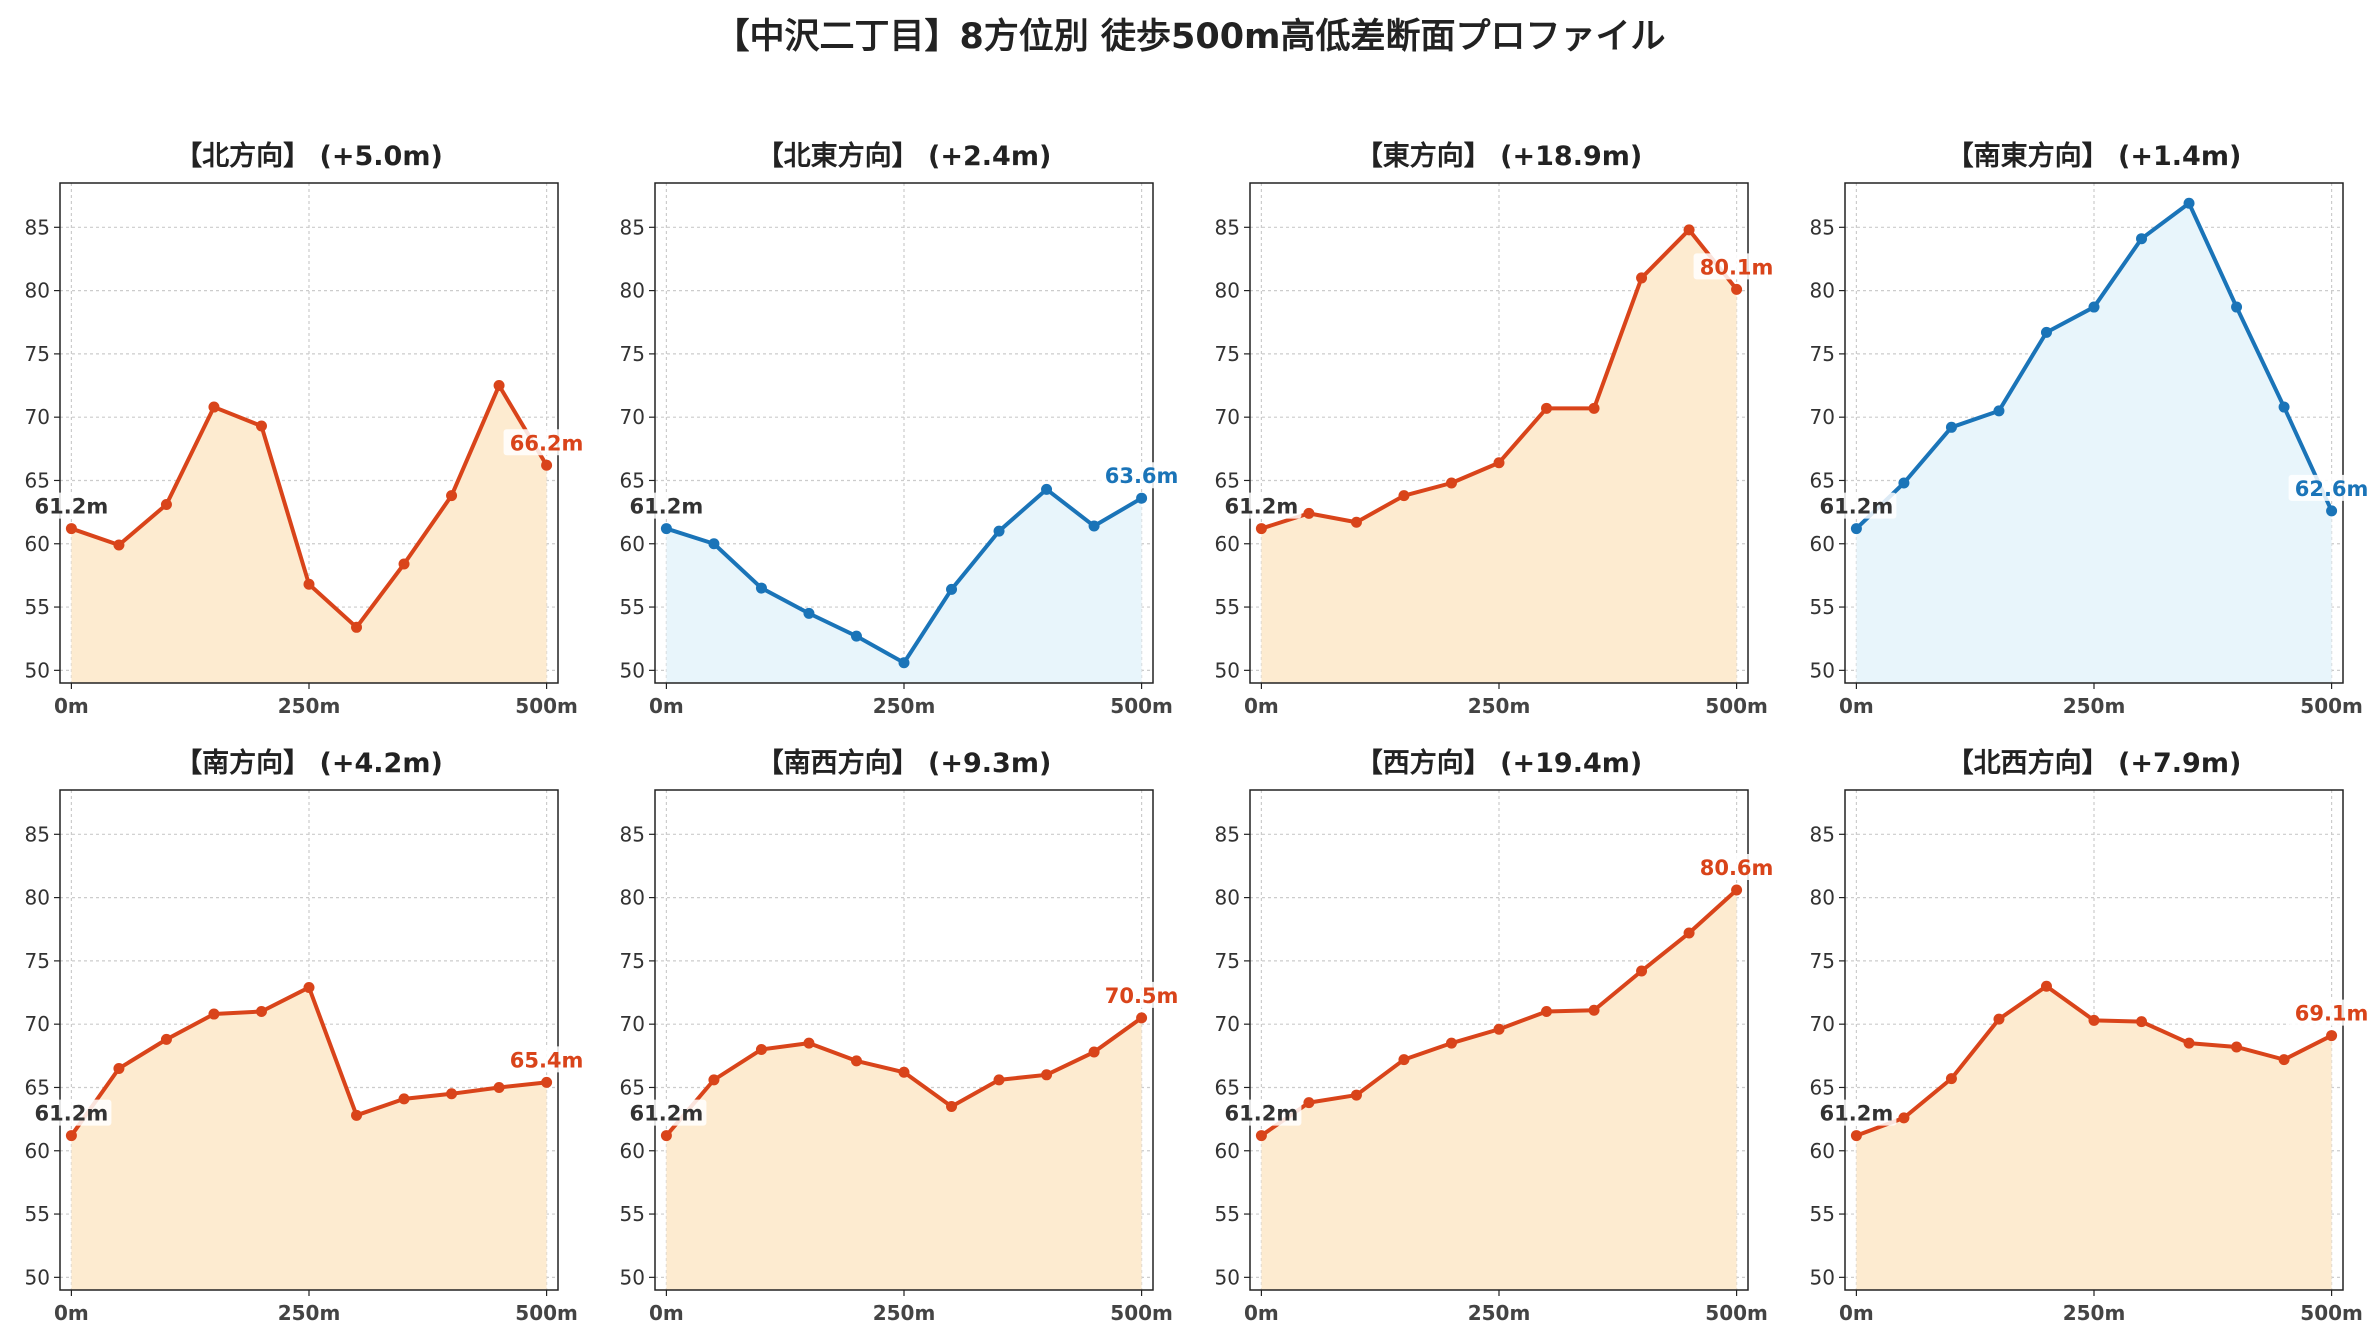  I want to click on x-tick-label: 0m, so click(1856, 706).